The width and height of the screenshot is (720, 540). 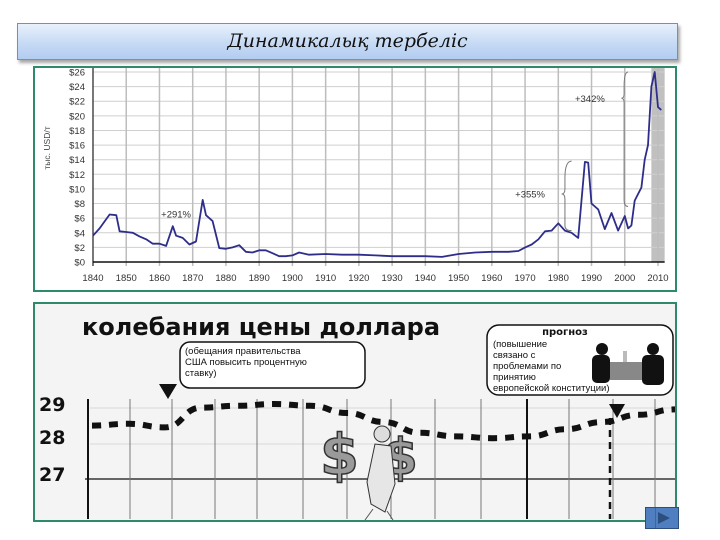 What do you see at coordinates (243, 351) in the screenshot?
I see `callout-text: (обещания правительства` at bounding box center [243, 351].